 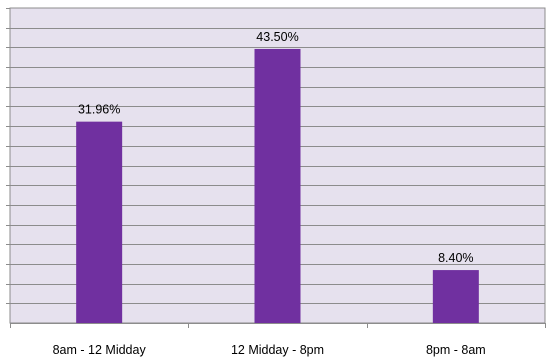 What do you see at coordinates (99, 110) in the screenshot?
I see `data-label-1: 31.96%` at bounding box center [99, 110].